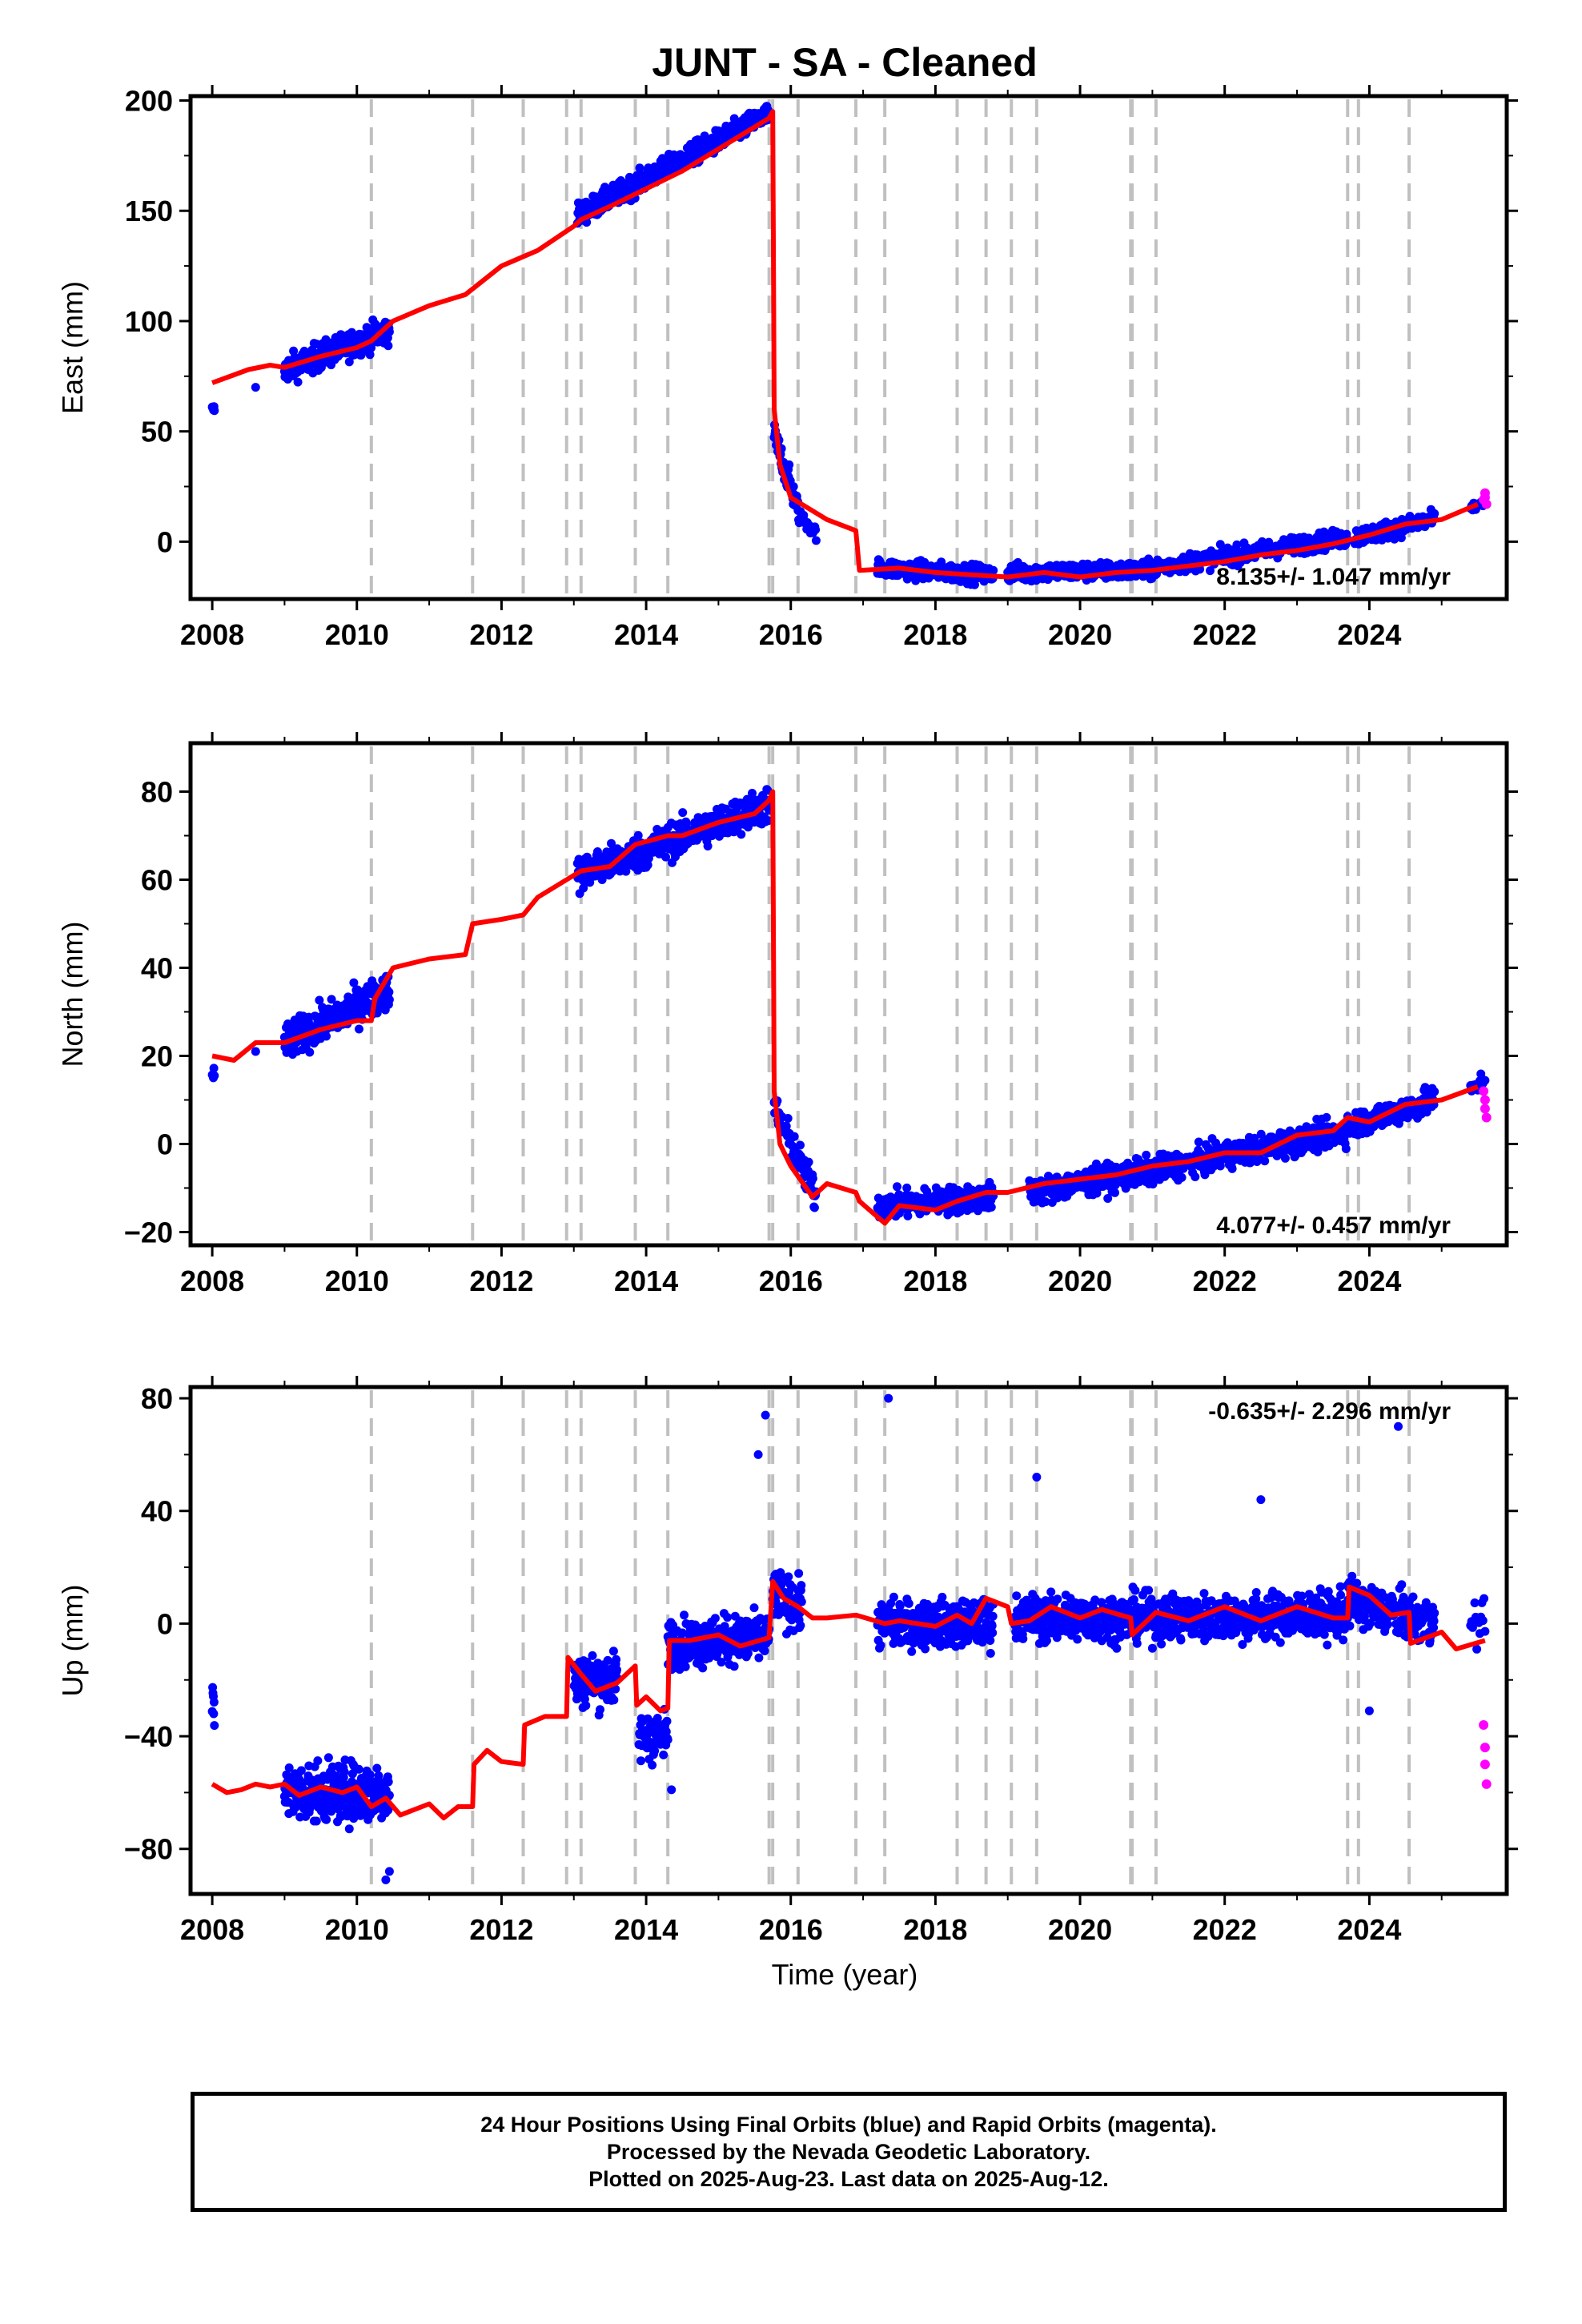 This screenshot has width=1582, height=2324. Describe the element at coordinates (935, 1281) in the screenshot. I see `x-tick-label: 2018` at that location.